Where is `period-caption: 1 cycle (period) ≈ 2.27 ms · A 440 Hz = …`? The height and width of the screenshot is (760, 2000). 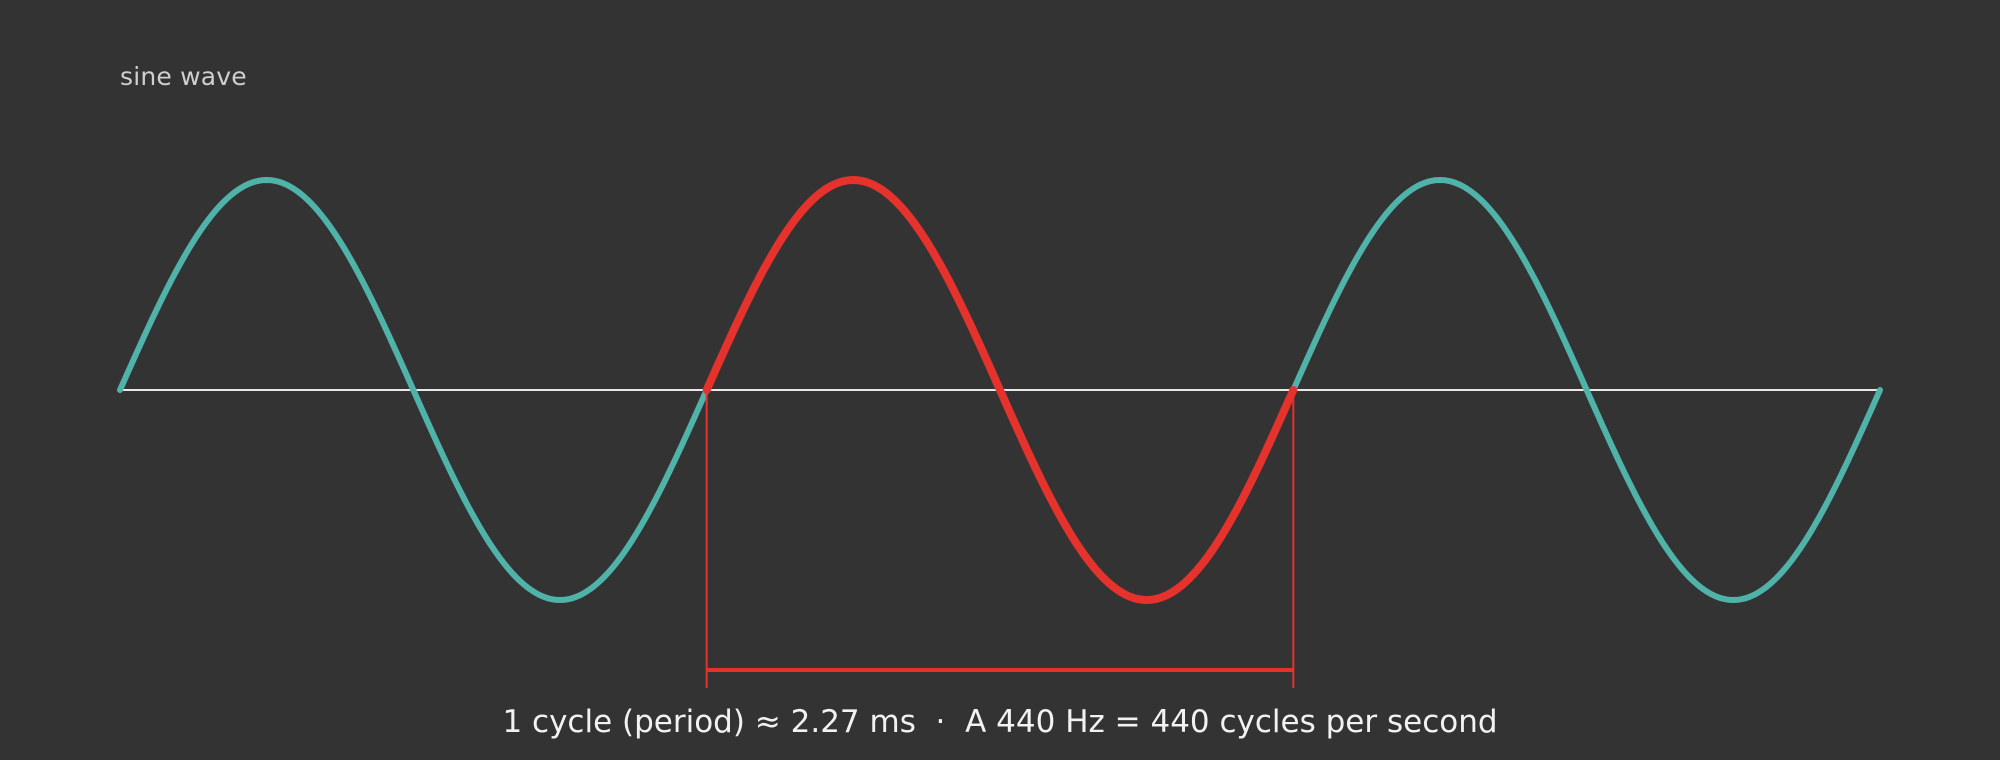
period-caption: 1 cycle (period) ≈ 2.27 ms · A 440 Hz = … is located at coordinates (1000, 722).